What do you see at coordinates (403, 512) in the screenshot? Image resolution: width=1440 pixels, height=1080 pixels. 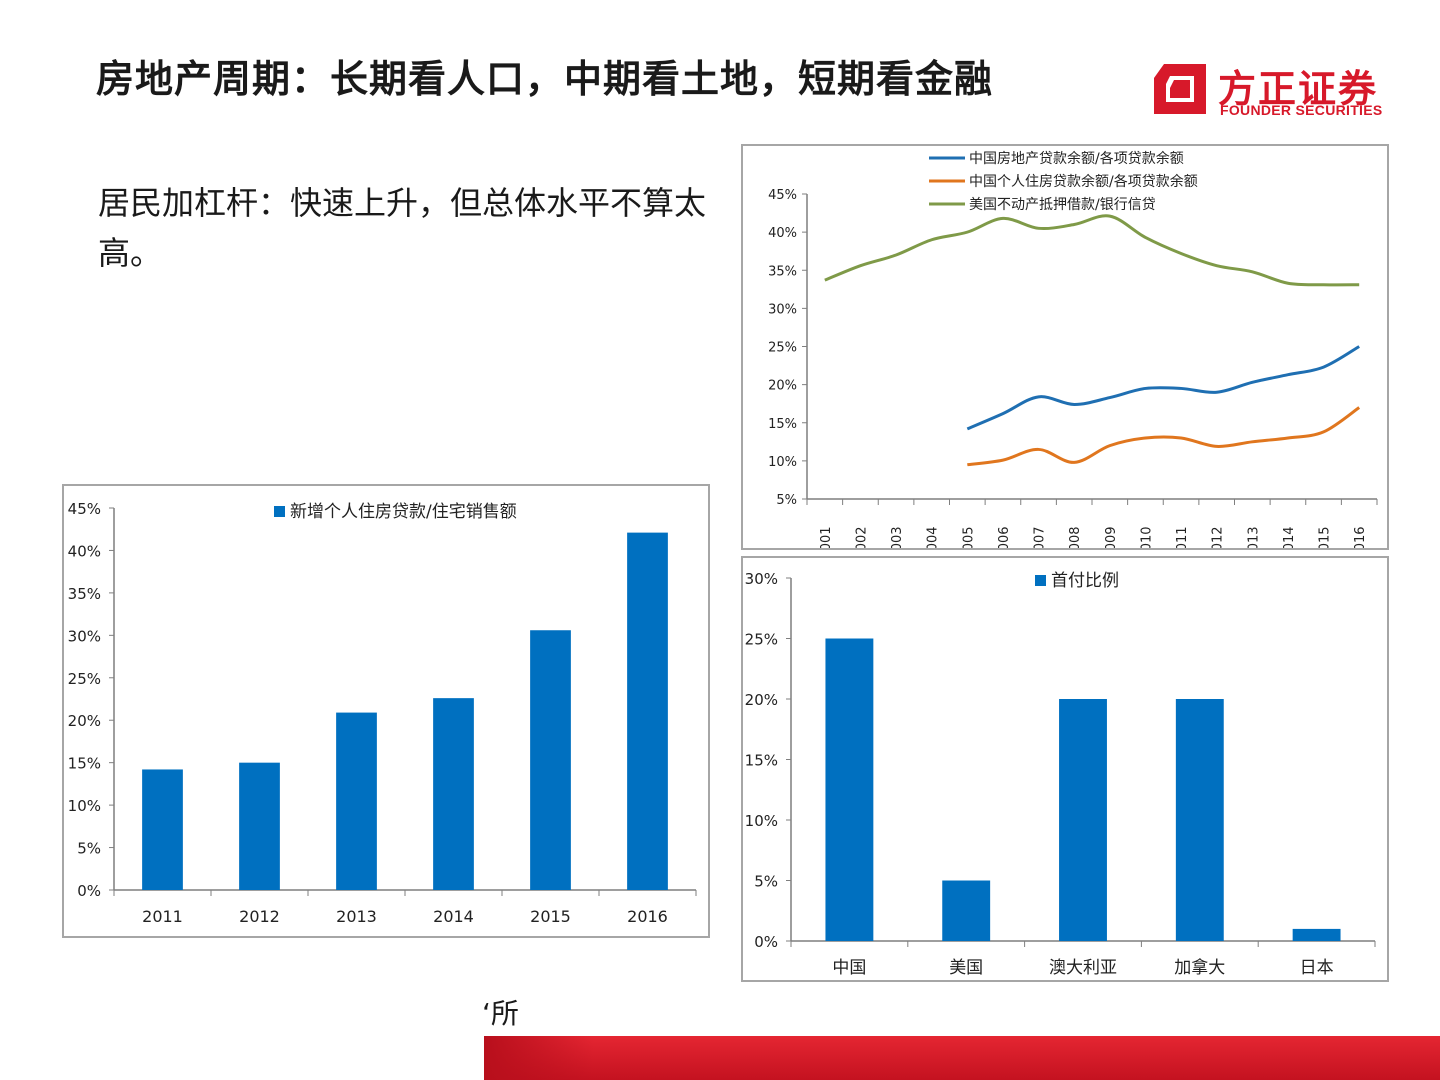 I see `legend-label: 新增个人住房贷款/住宅销售额` at bounding box center [403, 512].